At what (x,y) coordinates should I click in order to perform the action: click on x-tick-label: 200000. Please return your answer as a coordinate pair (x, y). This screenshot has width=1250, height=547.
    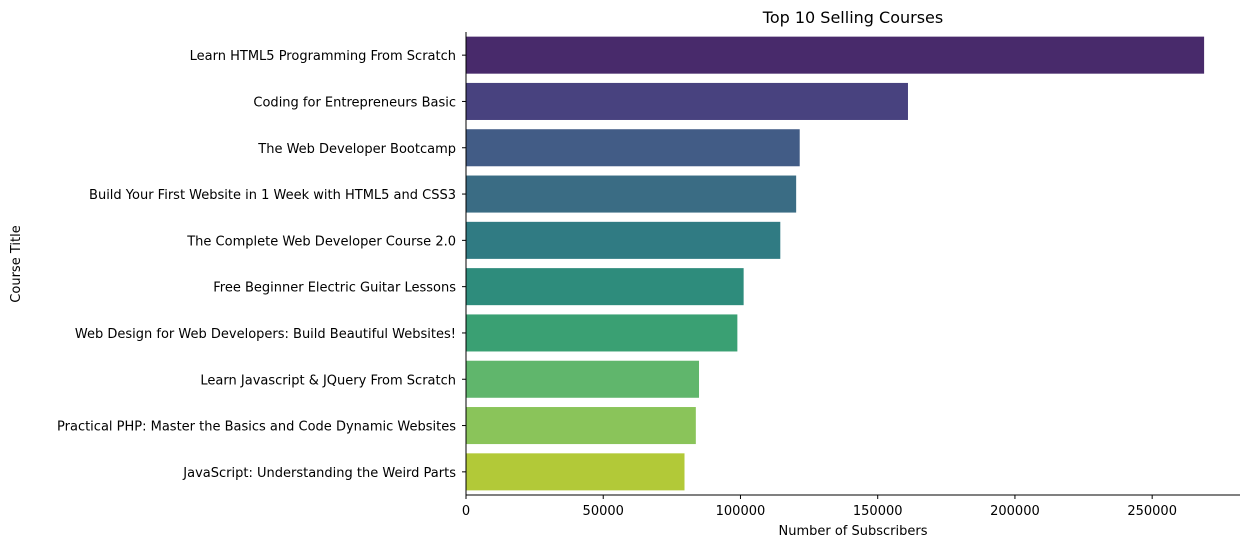
    Looking at the image, I should click on (1015, 511).